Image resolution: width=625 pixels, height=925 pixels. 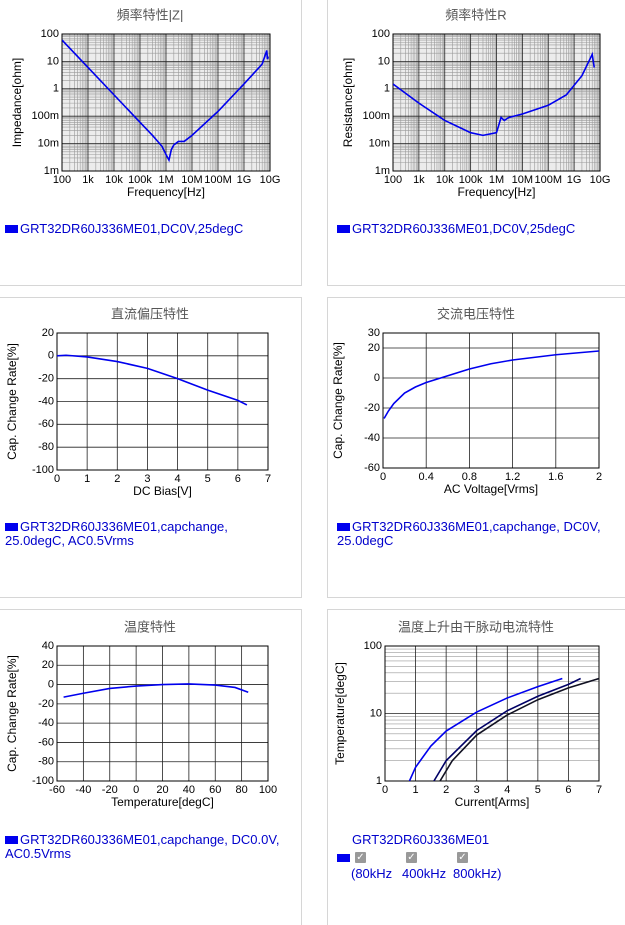 I want to click on x-tick-label: 4, so click(x=507, y=790).